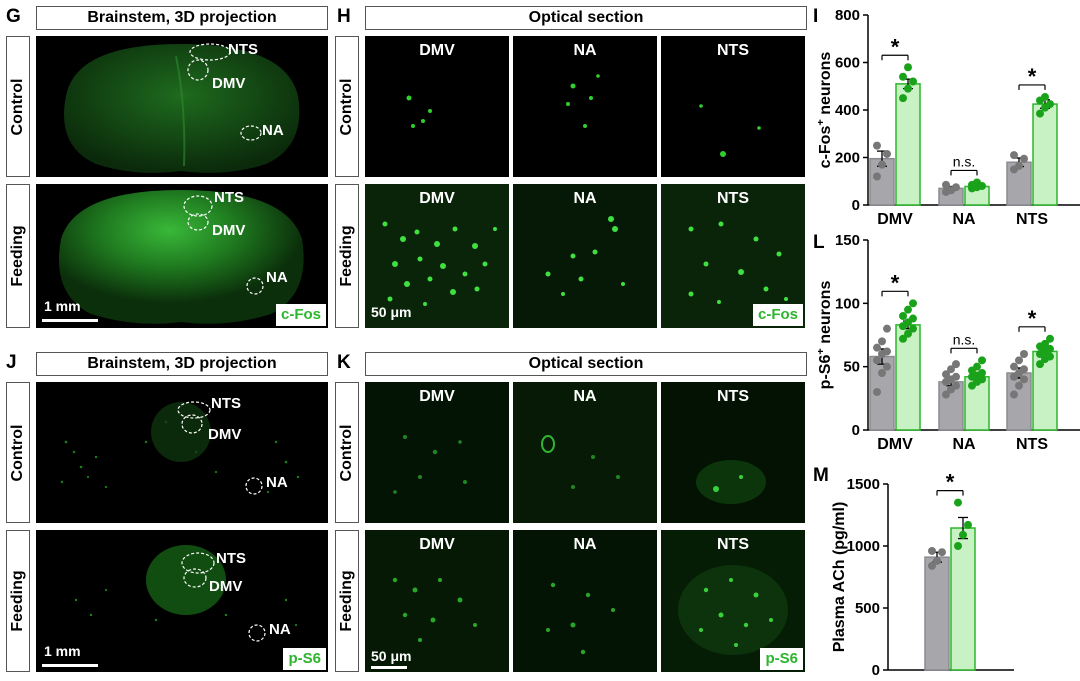 This screenshot has width=1080, height=681. I want to click on brainstem-ps6-feeding-image: NTS DMV NA 1 mm p-S6, so click(182, 601).